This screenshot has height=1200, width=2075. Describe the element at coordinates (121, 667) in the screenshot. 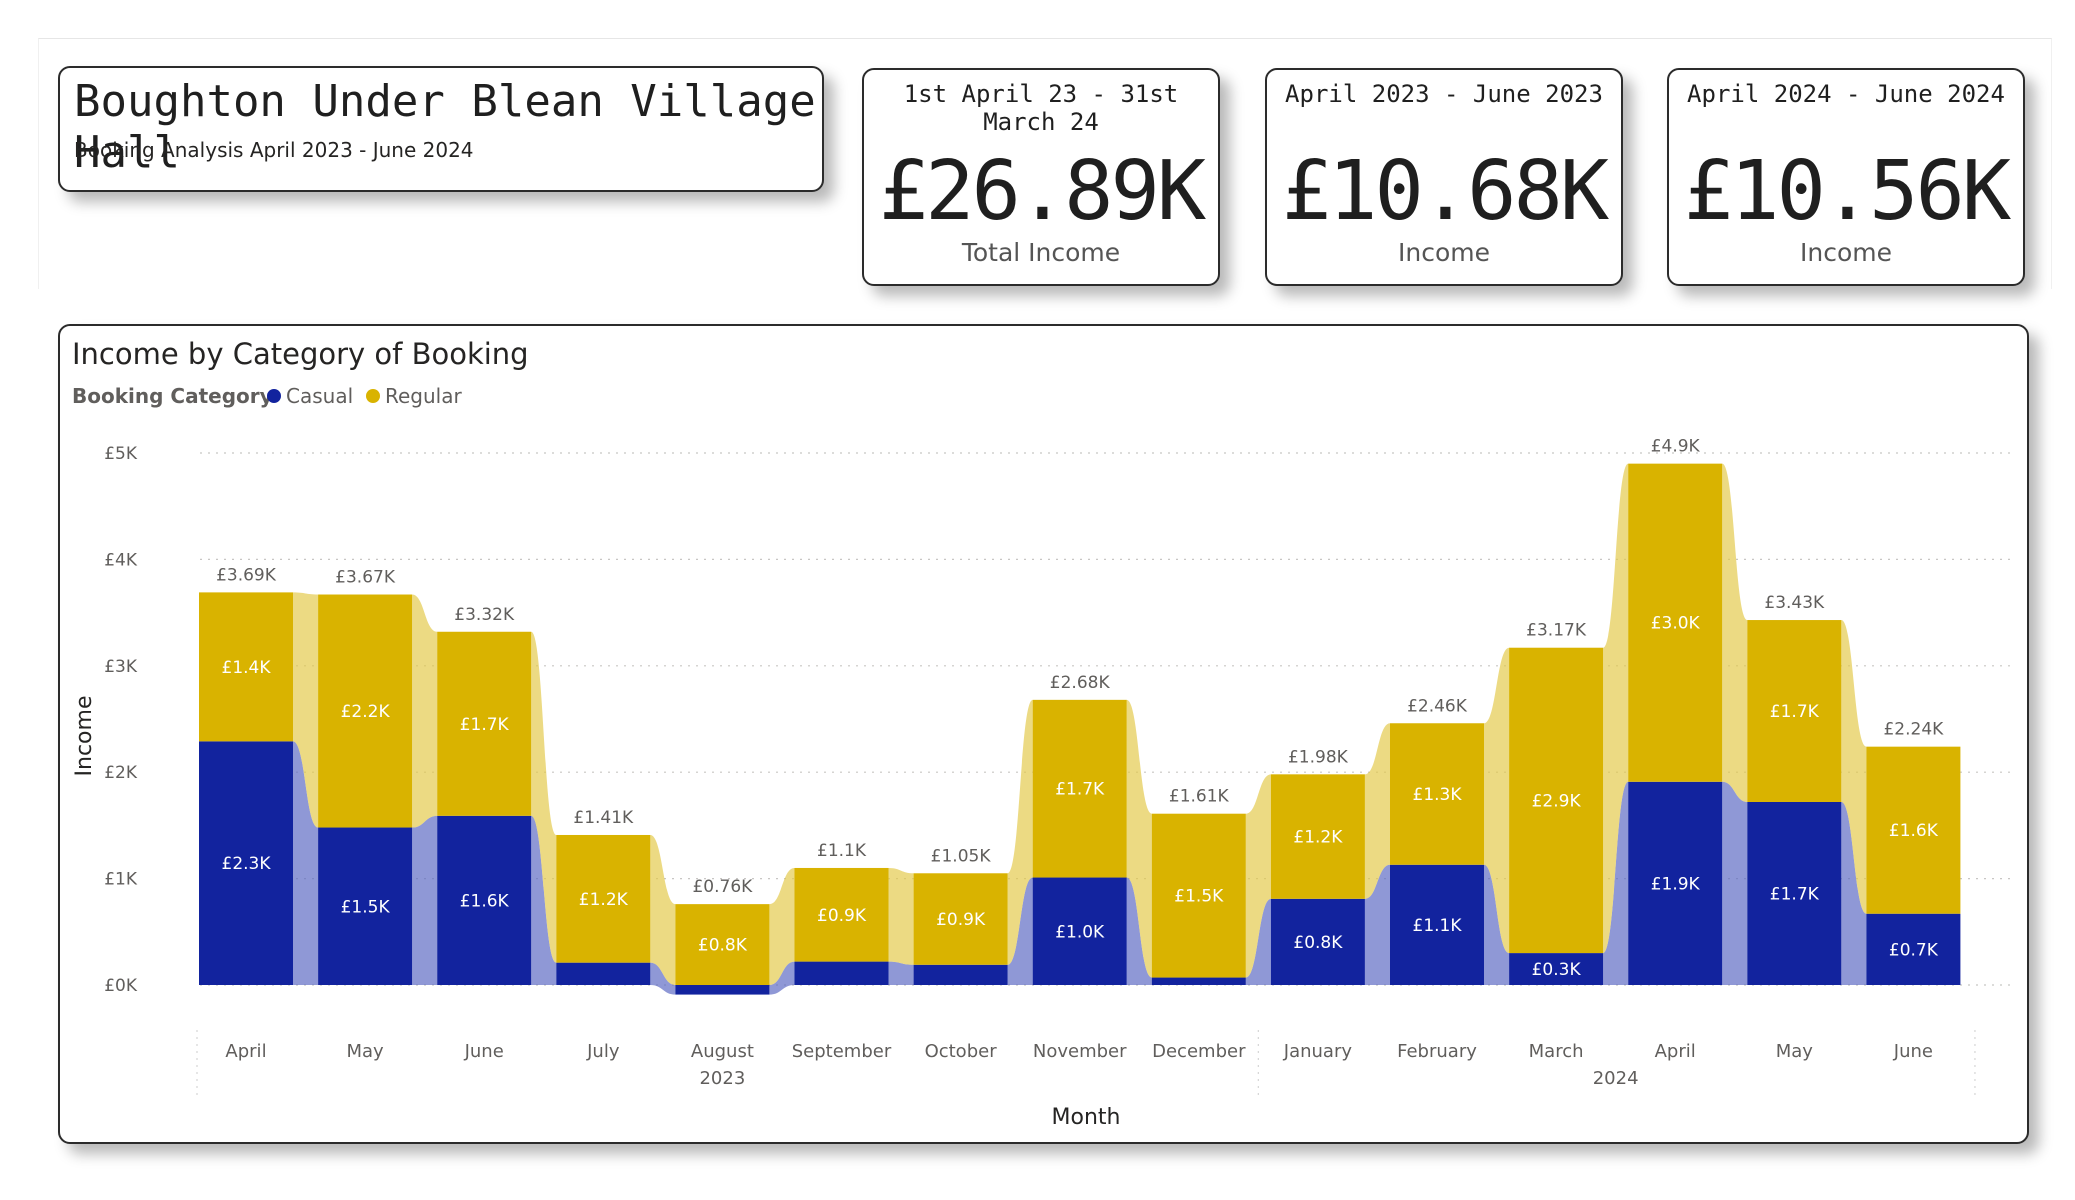

I see `y-tick-label: £3K` at that location.